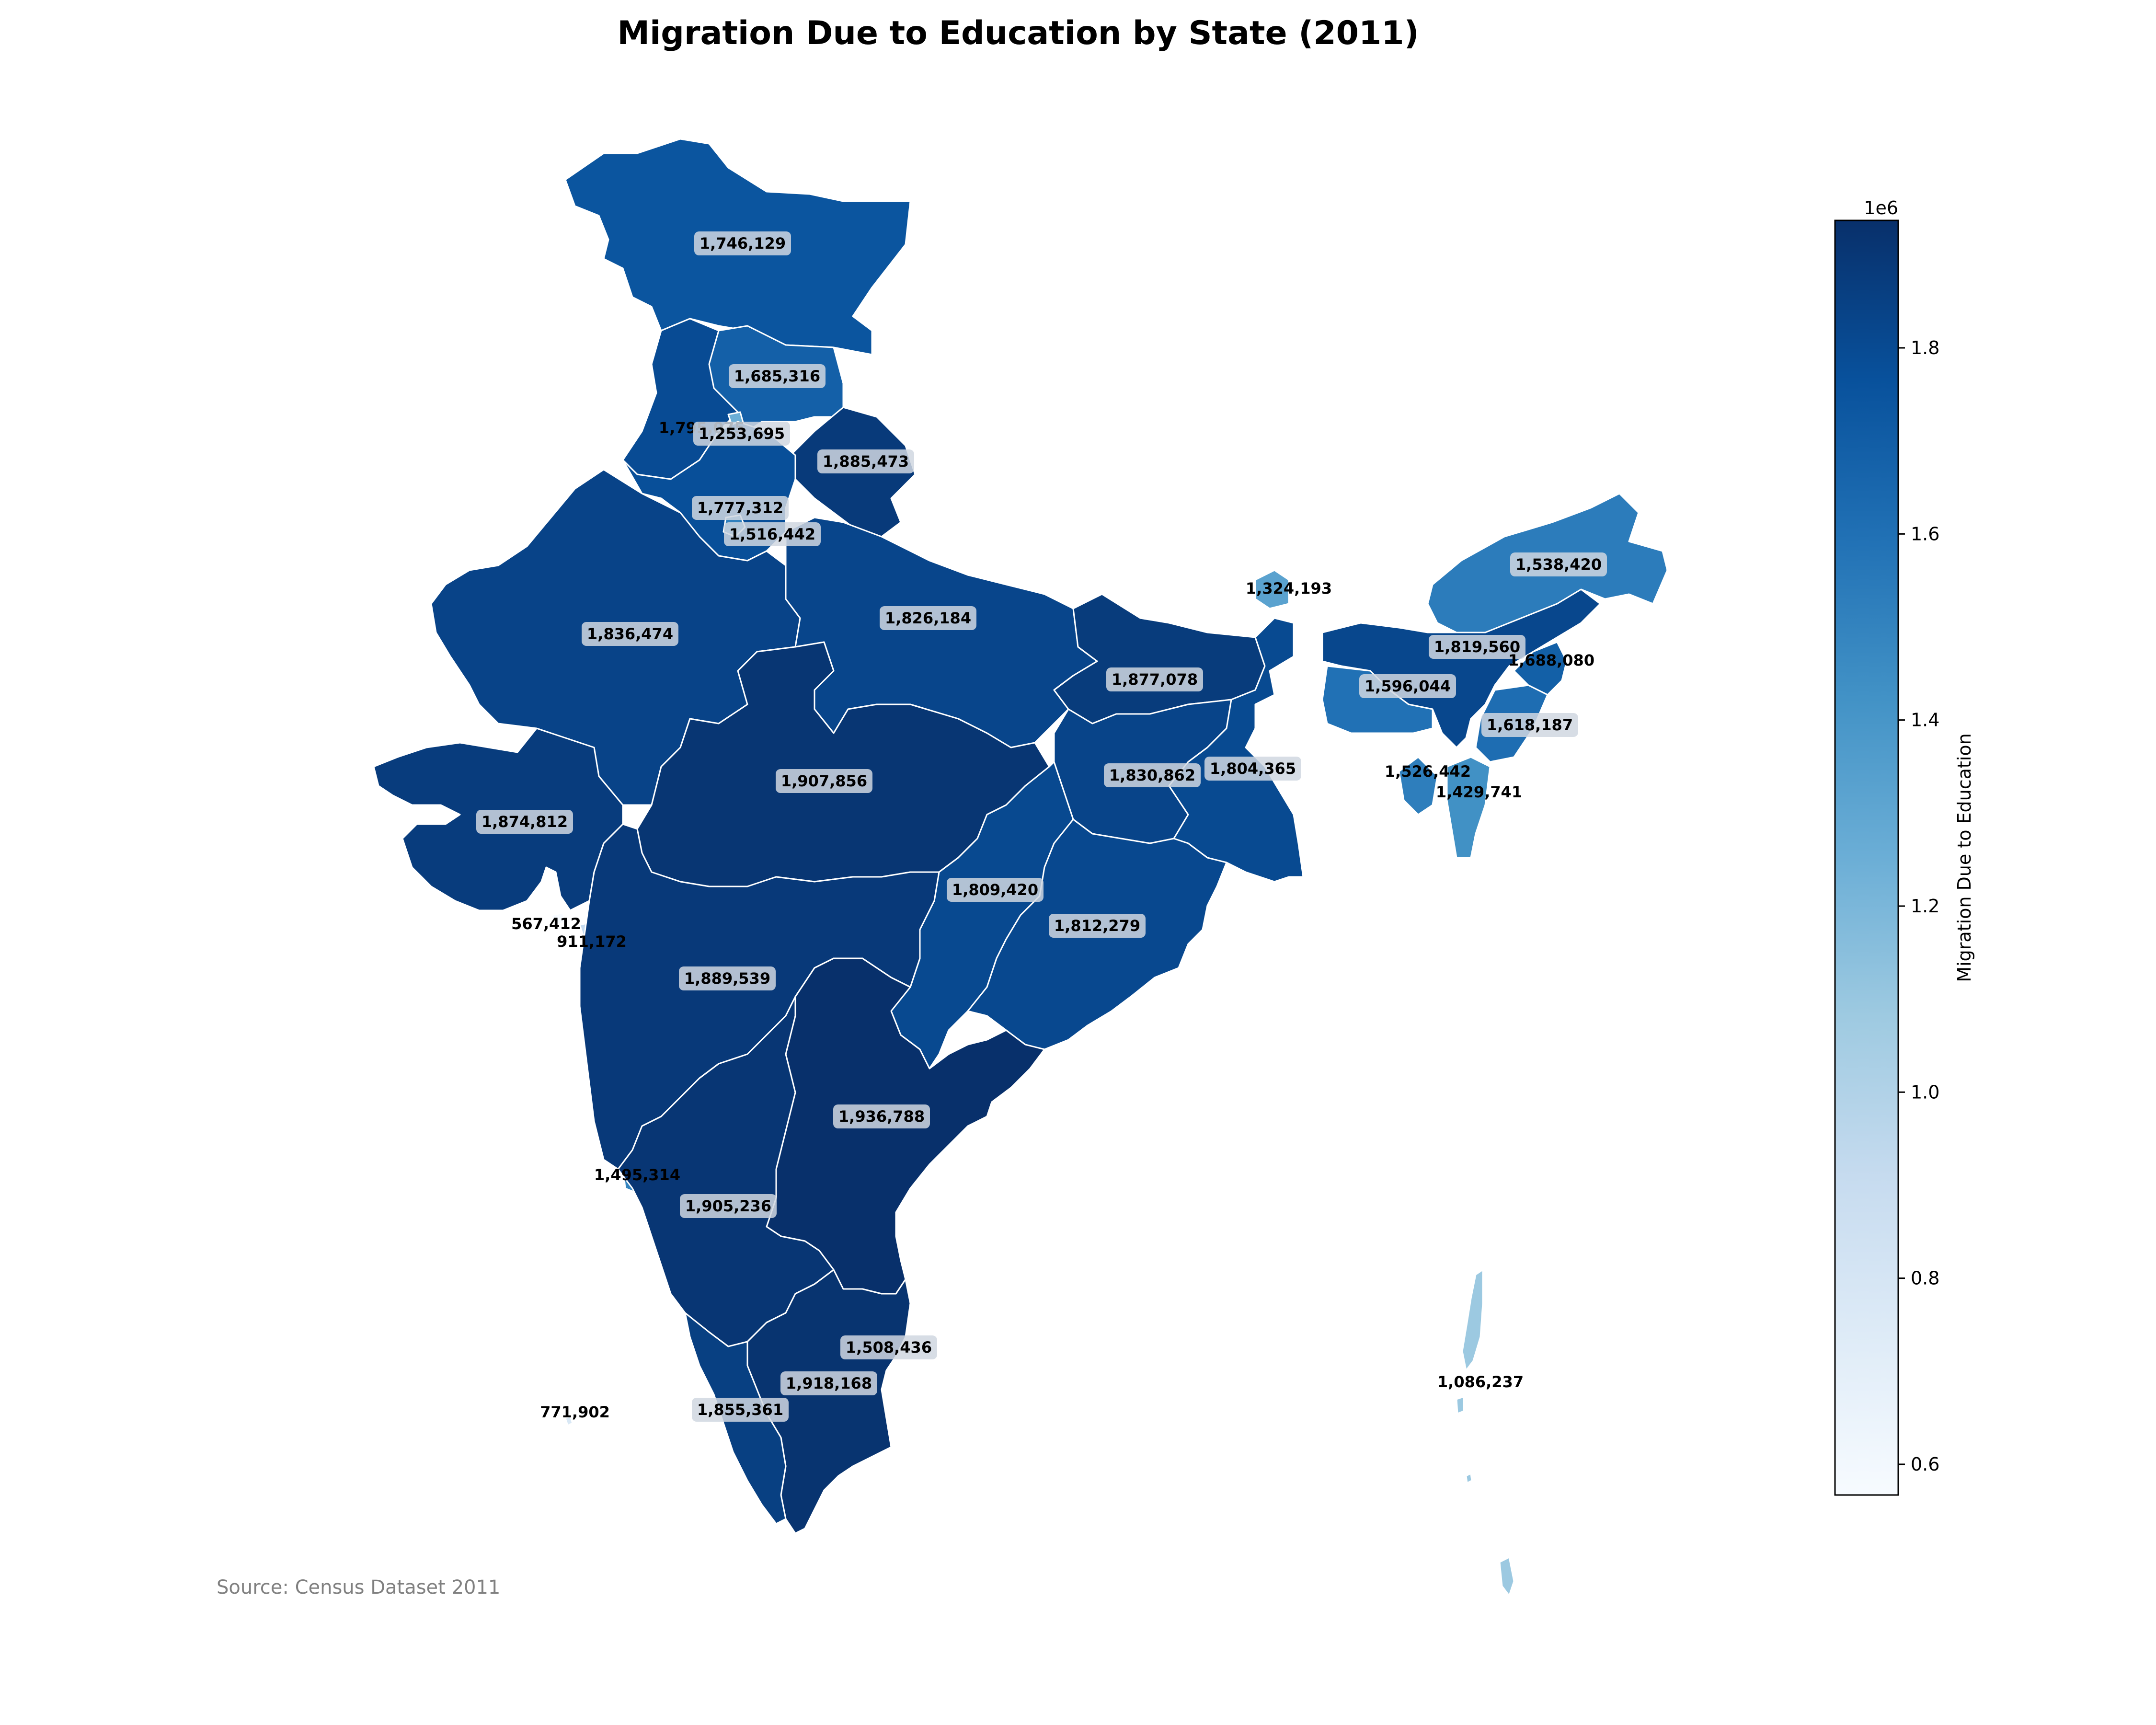 Image resolution: width=2156 pixels, height=1725 pixels. I want to click on value-label-tamil-nadu: 1,918,168, so click(828, 1383).